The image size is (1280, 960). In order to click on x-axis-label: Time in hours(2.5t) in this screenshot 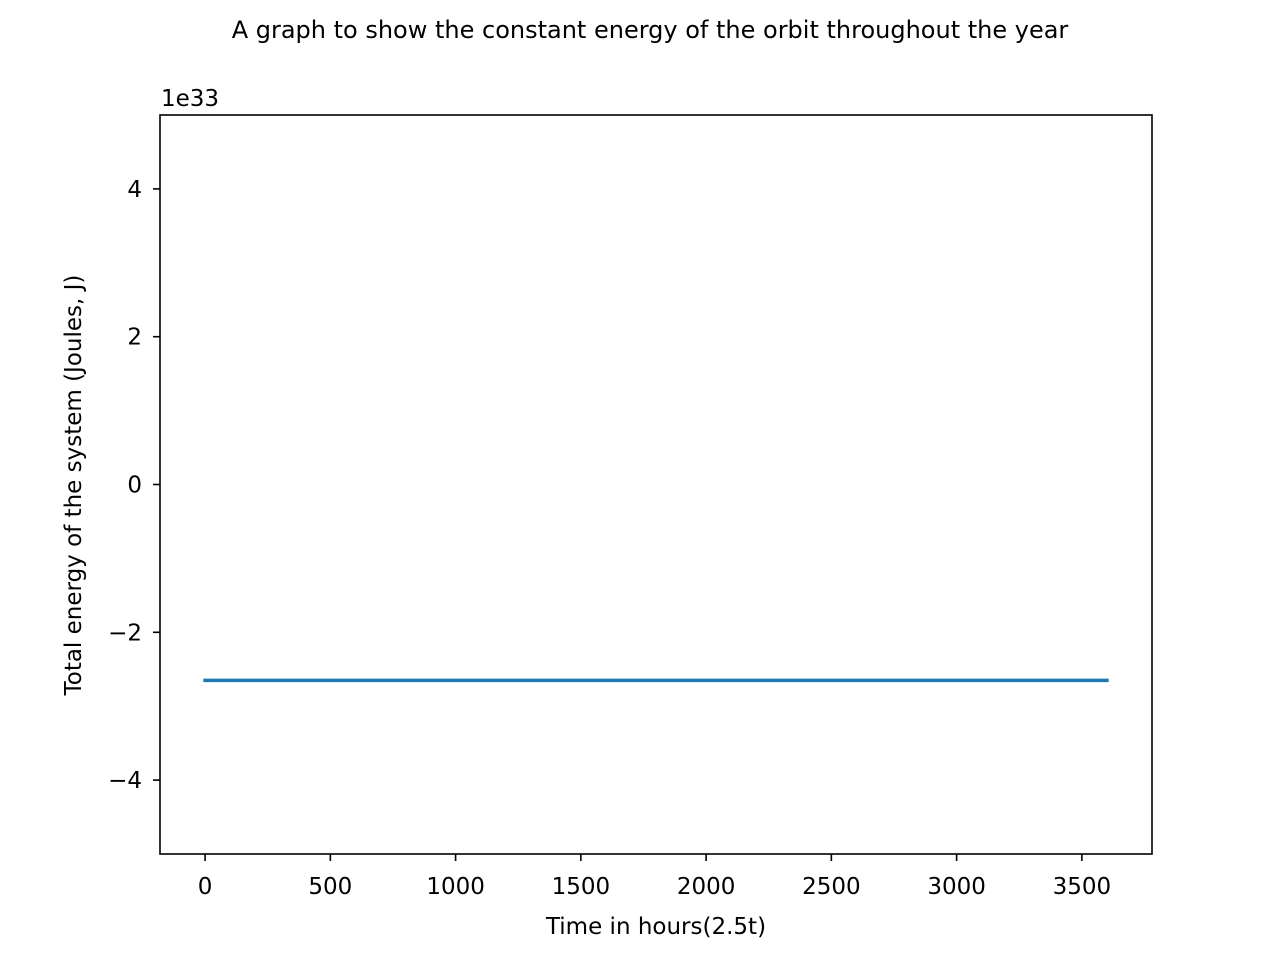, I will do `click(655, 927)`.